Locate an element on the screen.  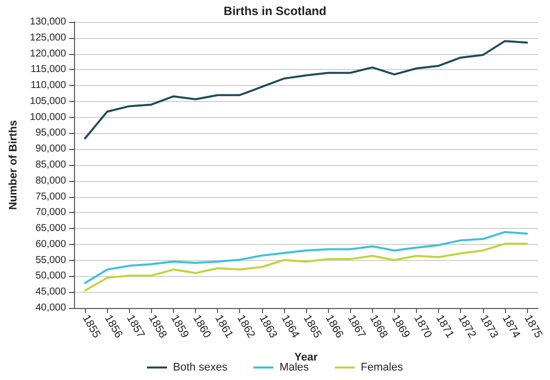
y-tick-label: 75,000 is located at coordinates (50, 196).